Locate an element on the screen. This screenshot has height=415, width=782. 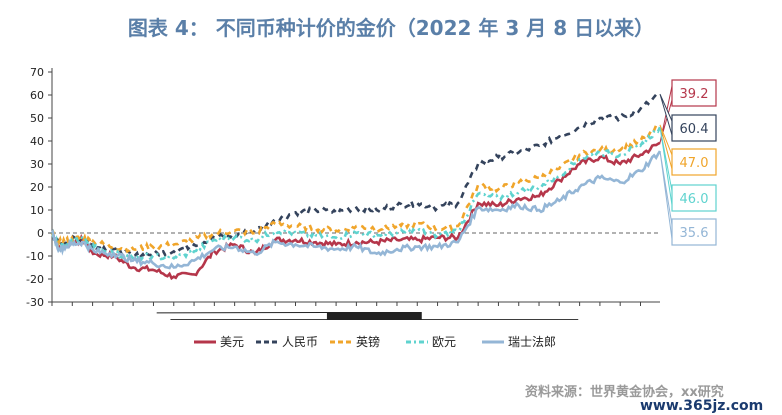
end-labels: 39.2 60.4 47.0 46.0 35.6 is located at coordinates (688, 162).